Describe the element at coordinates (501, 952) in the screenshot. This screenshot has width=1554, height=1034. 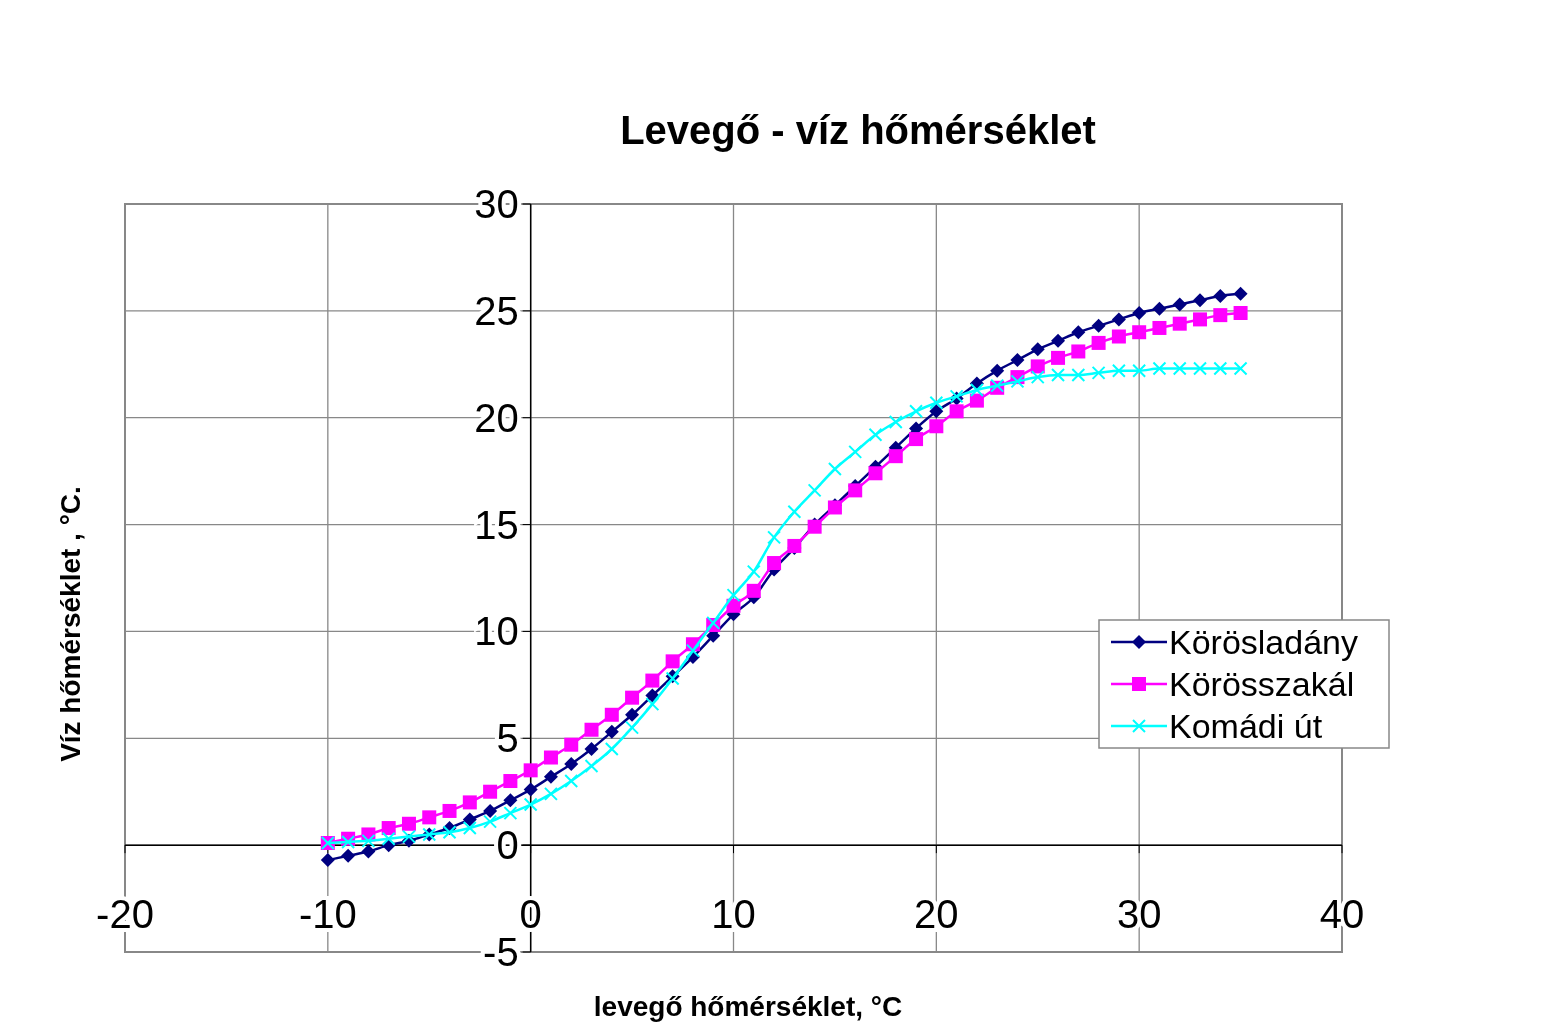
I see `y-tick-label: -5` at that location.